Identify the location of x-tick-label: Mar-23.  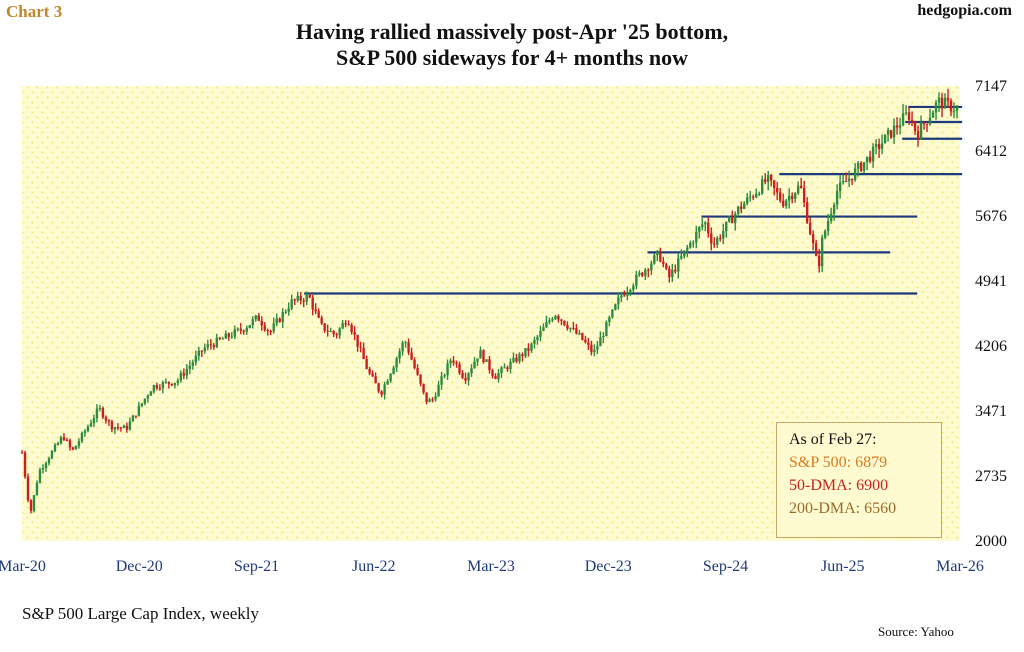
(491, 566).